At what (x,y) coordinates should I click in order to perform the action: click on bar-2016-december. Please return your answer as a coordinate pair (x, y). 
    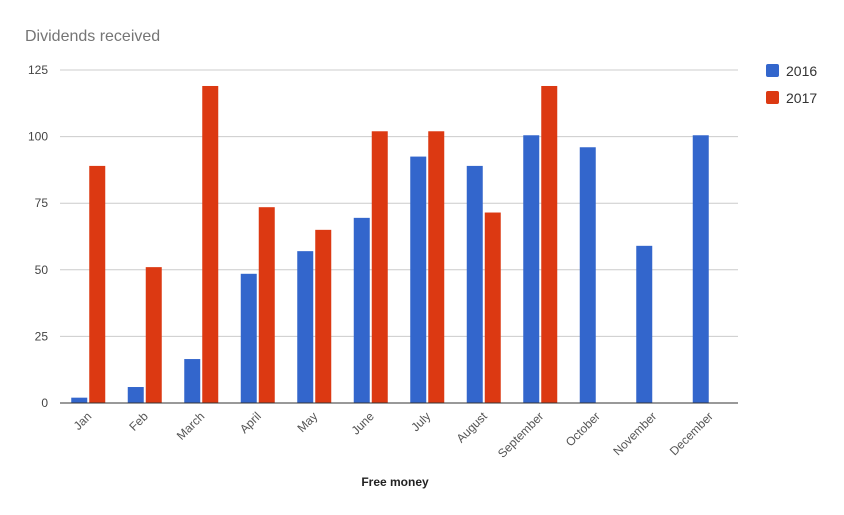
    Looking at the image, I should click on (700, 269).